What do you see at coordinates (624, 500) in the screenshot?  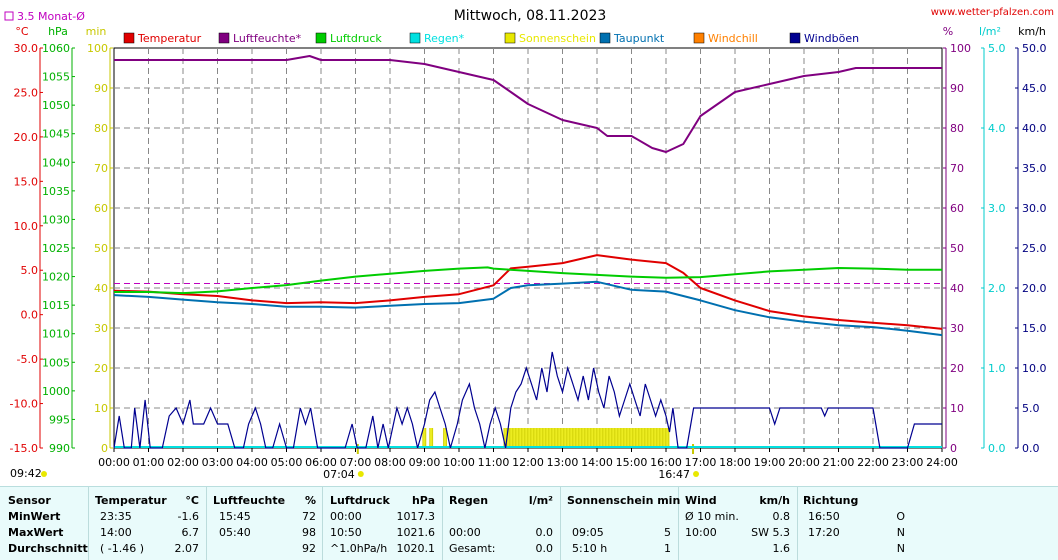 I see `header-sonnenschein: Sonnenschein min` at bounding box center [624, 500].